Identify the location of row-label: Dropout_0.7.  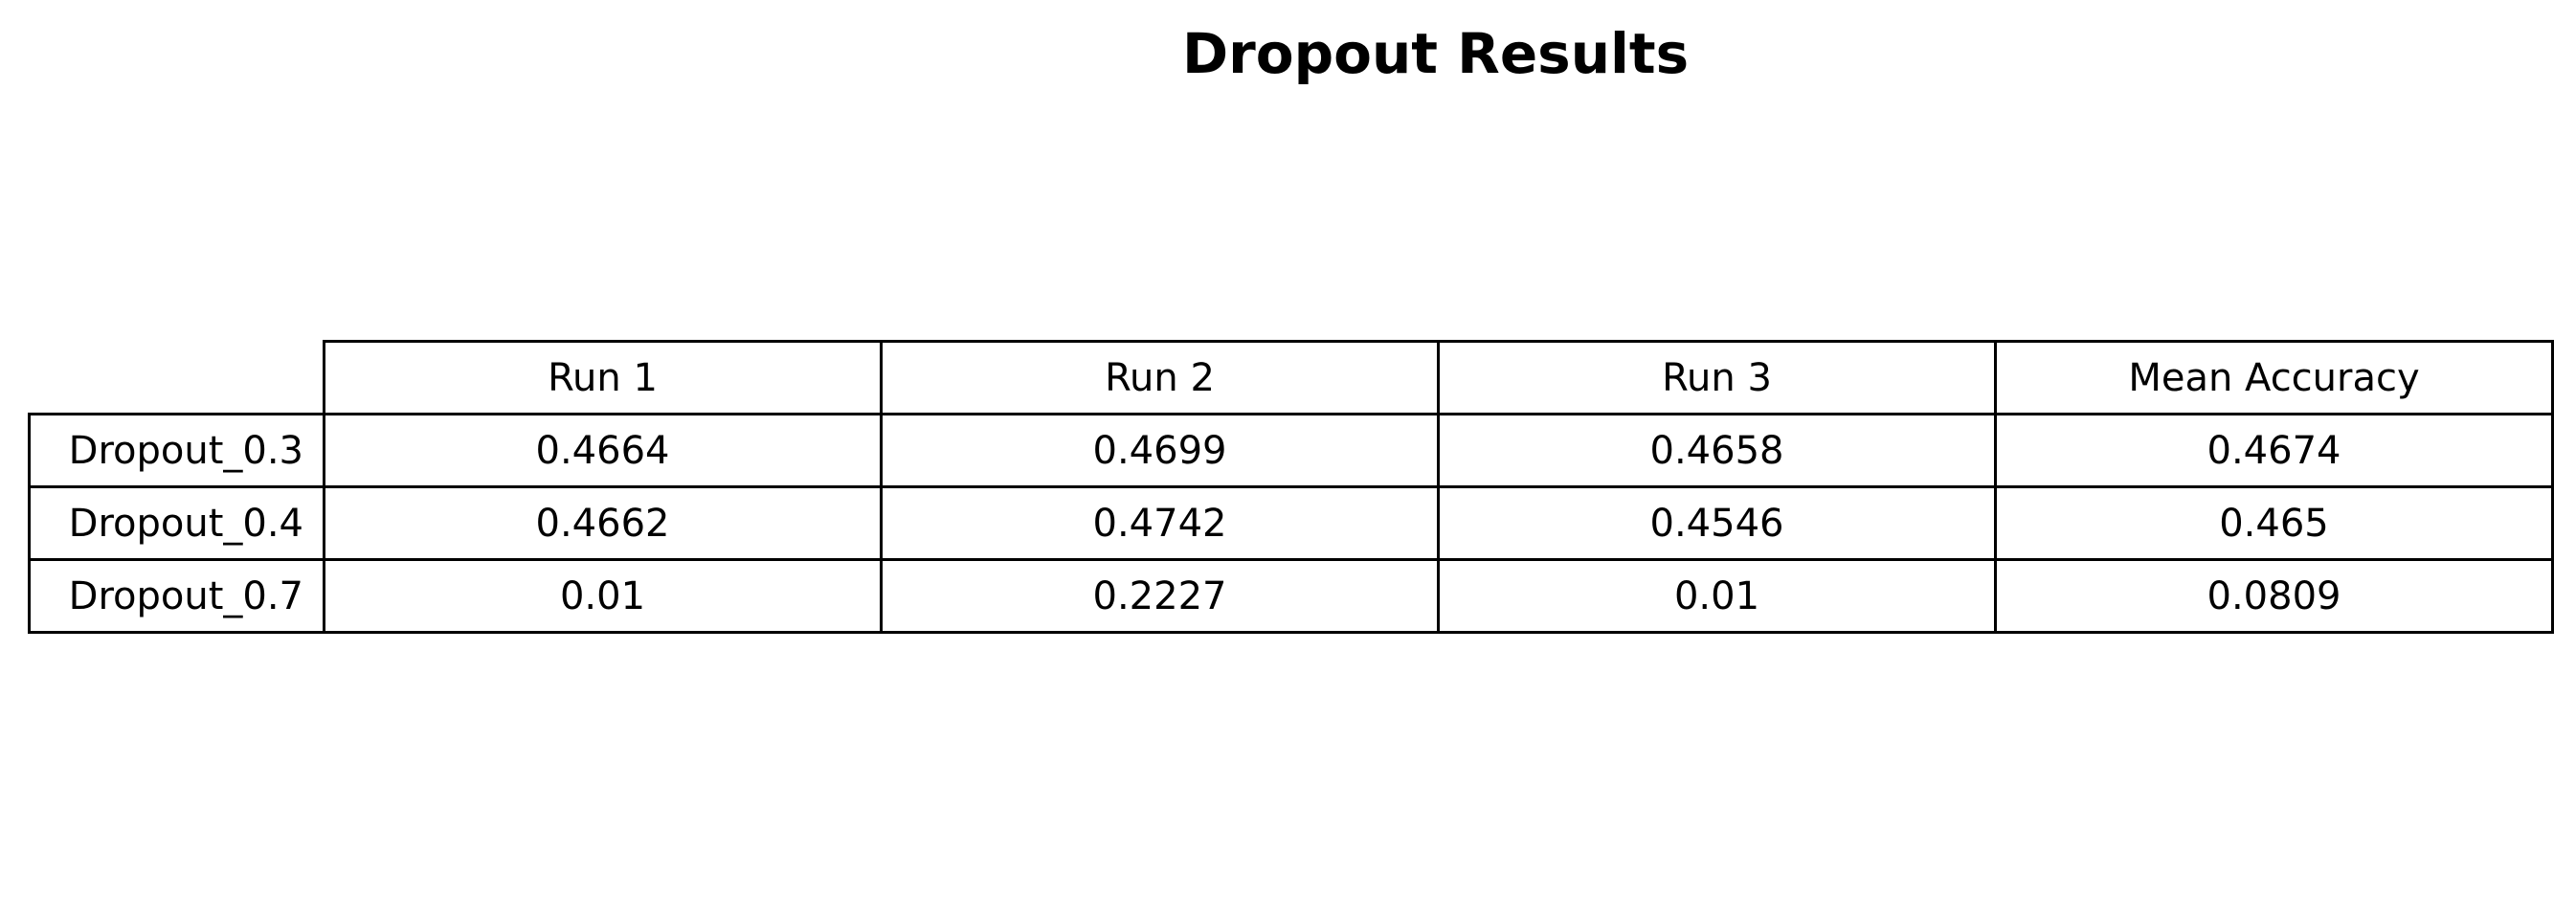
(177, 596).